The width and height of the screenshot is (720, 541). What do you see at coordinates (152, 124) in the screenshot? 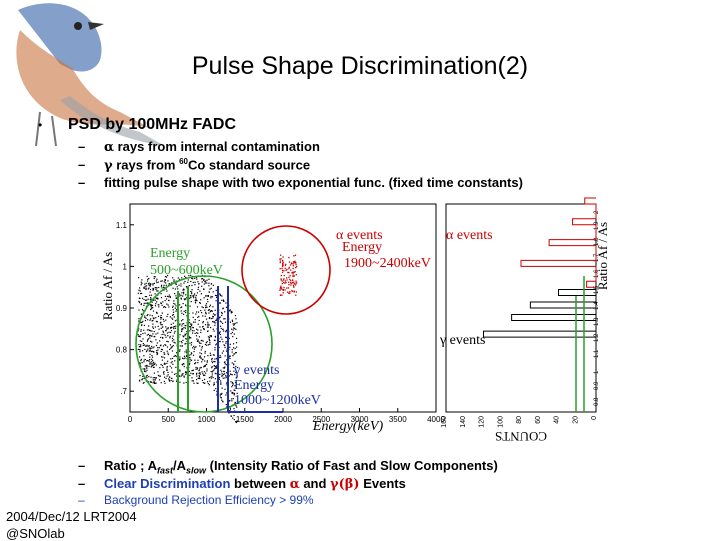
I see `main-bullet-text: PSD by 100MHz FADC` at bounding box center [152, 124].